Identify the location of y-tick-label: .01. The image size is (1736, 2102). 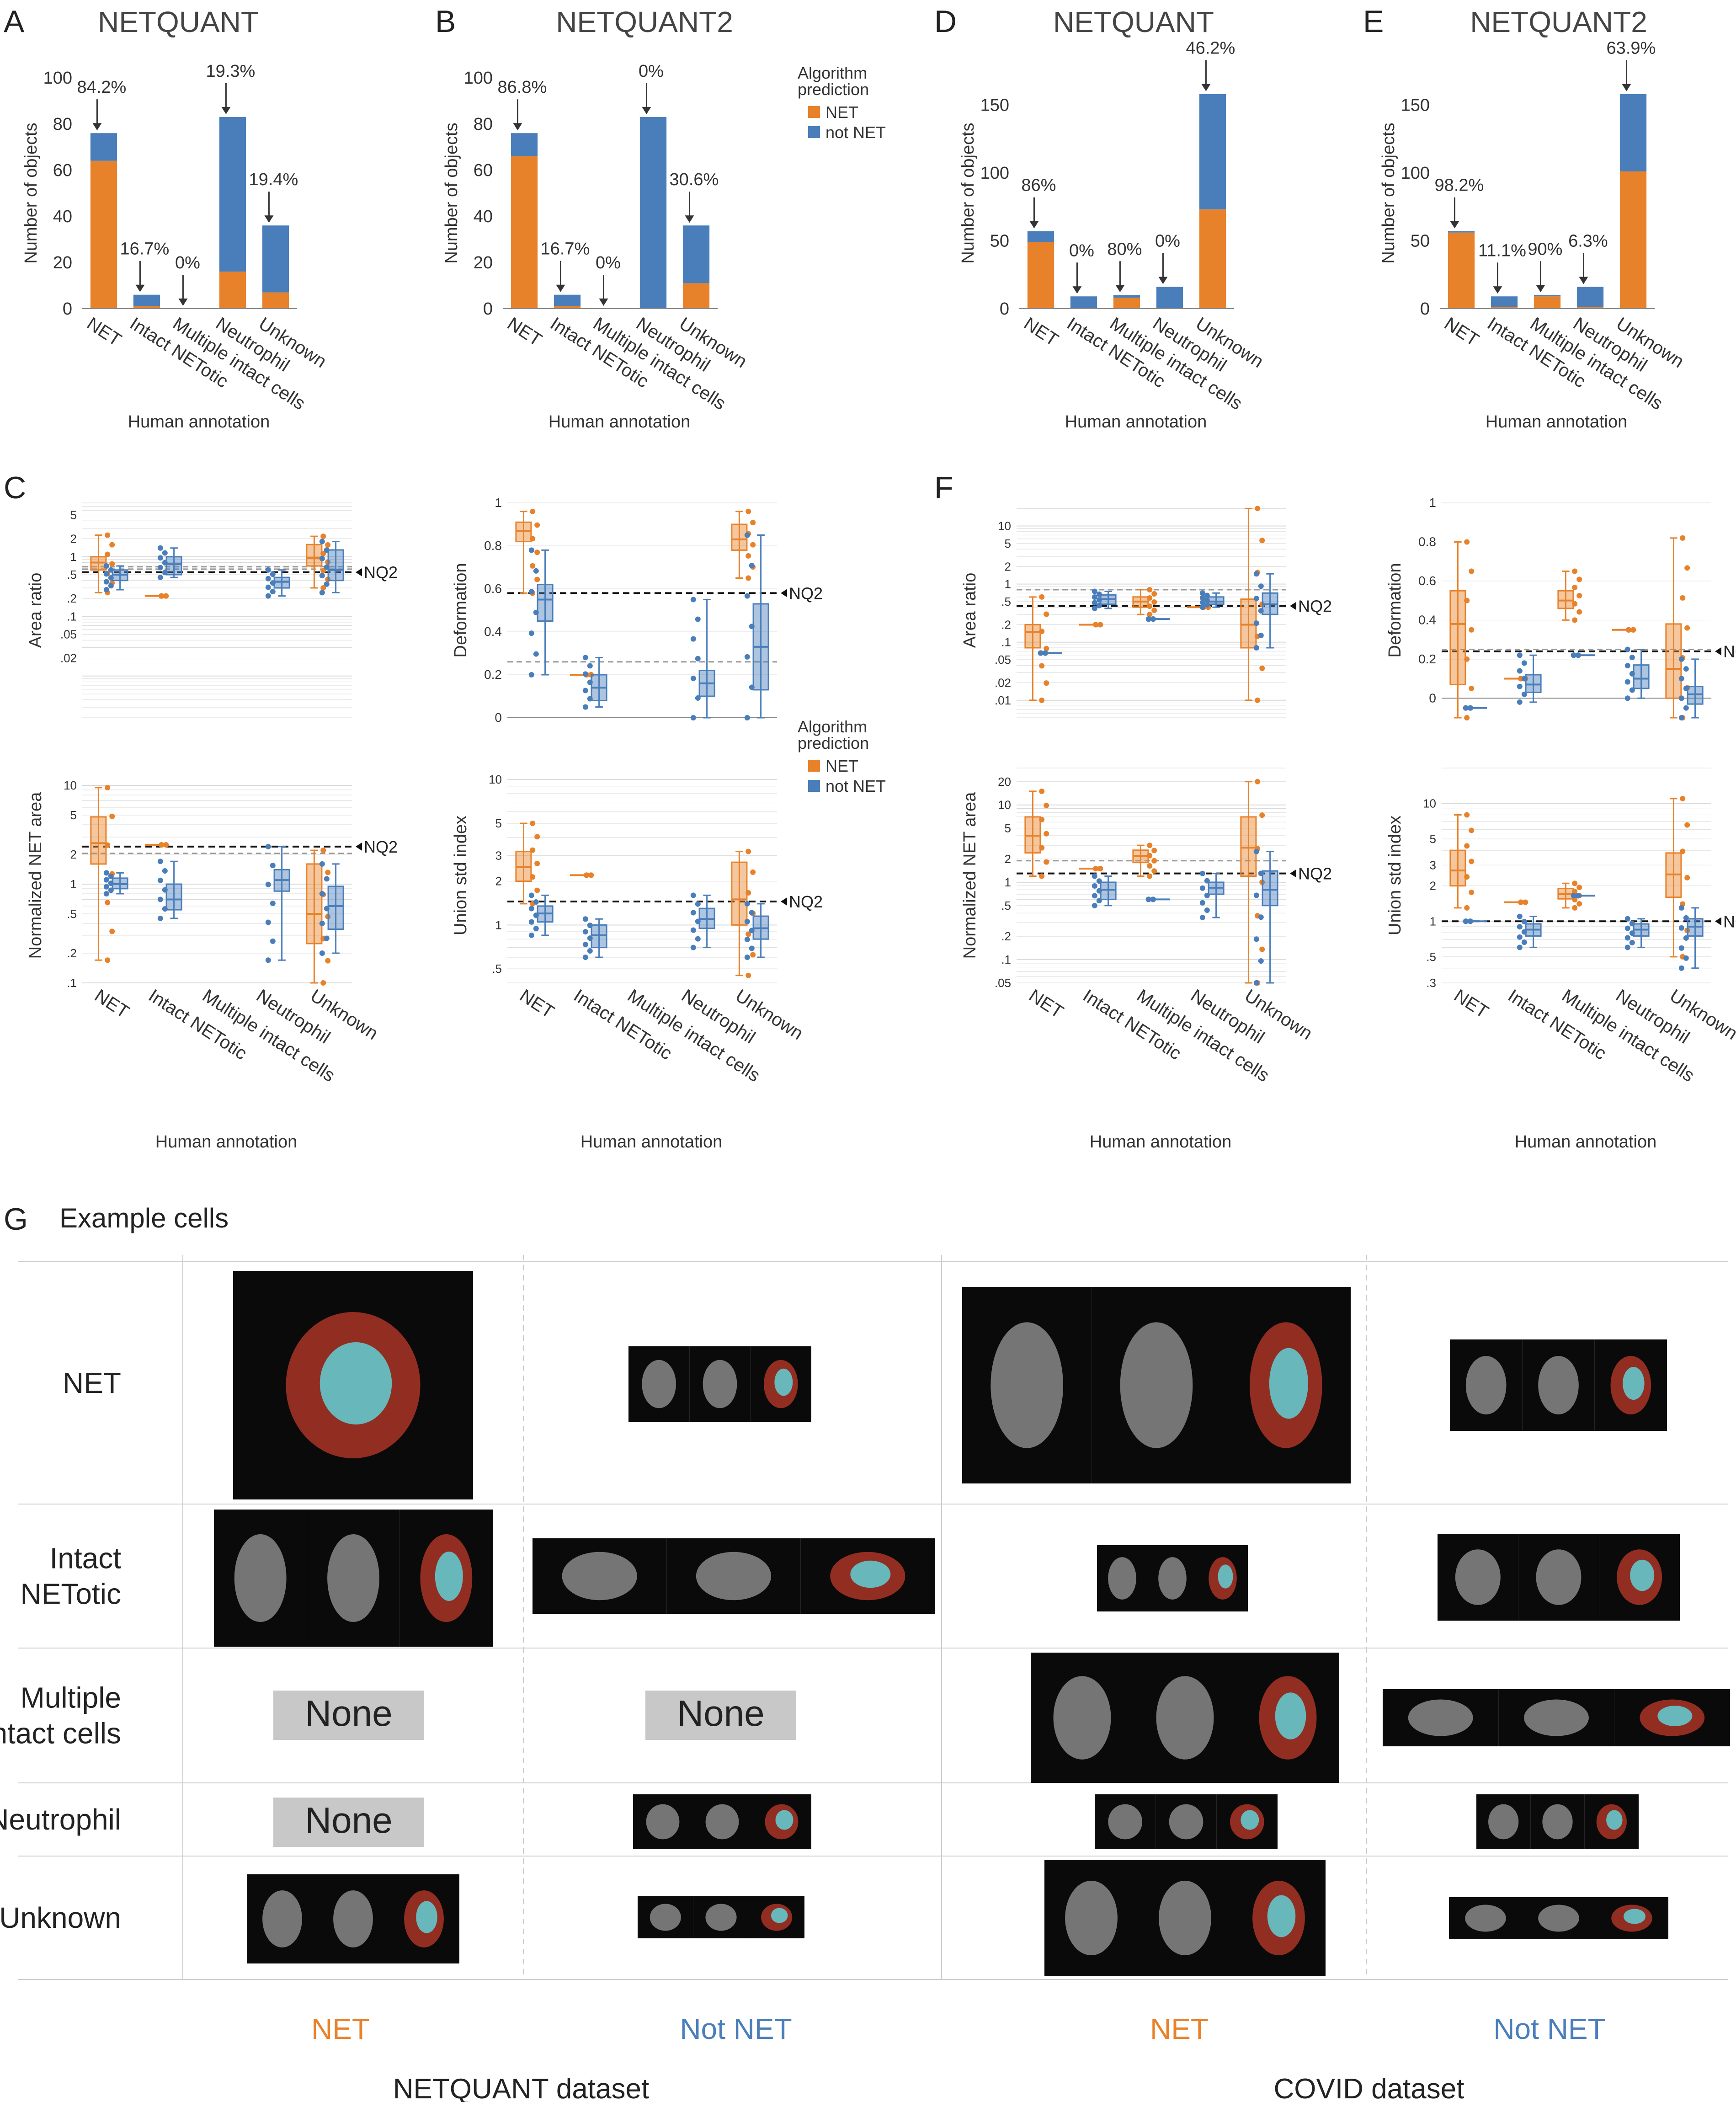
(1003, 700).